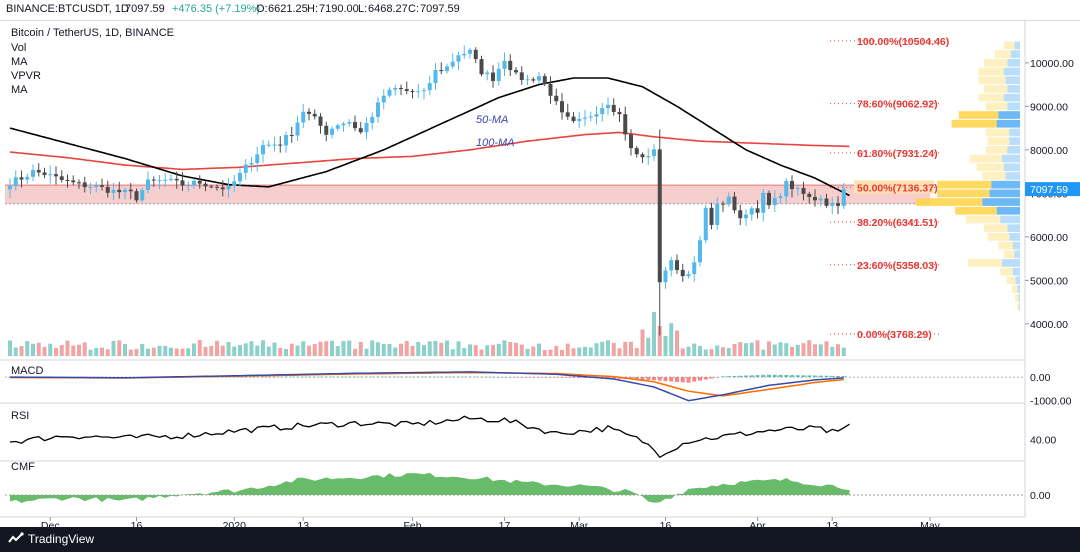 The height and width of the screenshot is (552, 1080). I want to click on rsi-label: RSI, so click(20, 416).